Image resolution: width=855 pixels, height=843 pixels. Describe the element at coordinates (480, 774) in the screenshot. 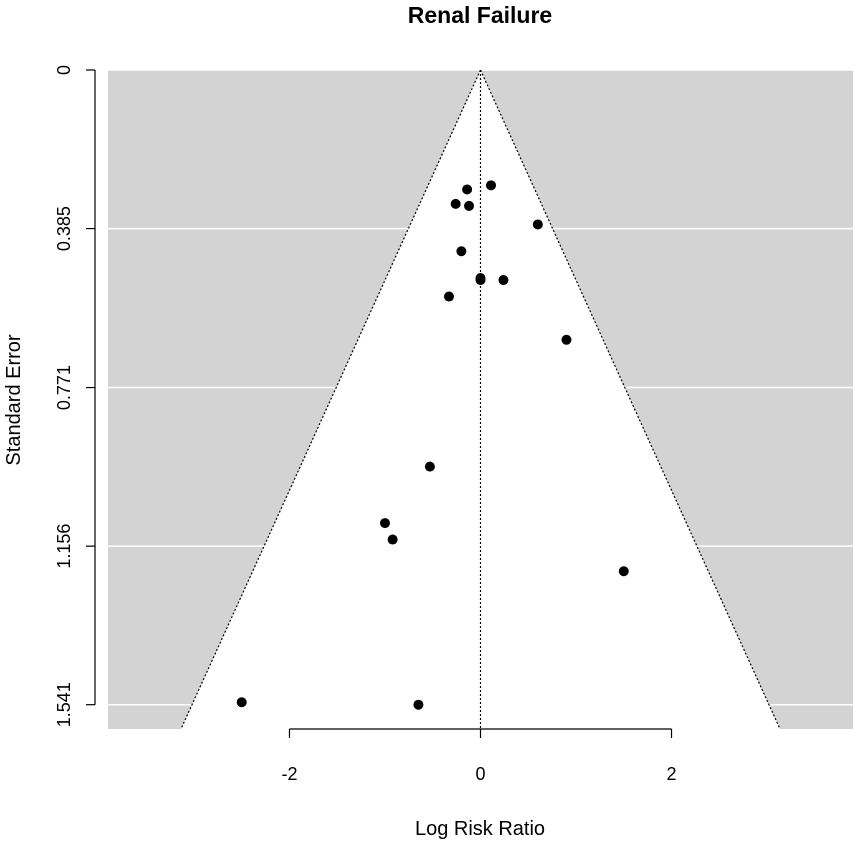

I see `x-tick-label: 0` at that location.